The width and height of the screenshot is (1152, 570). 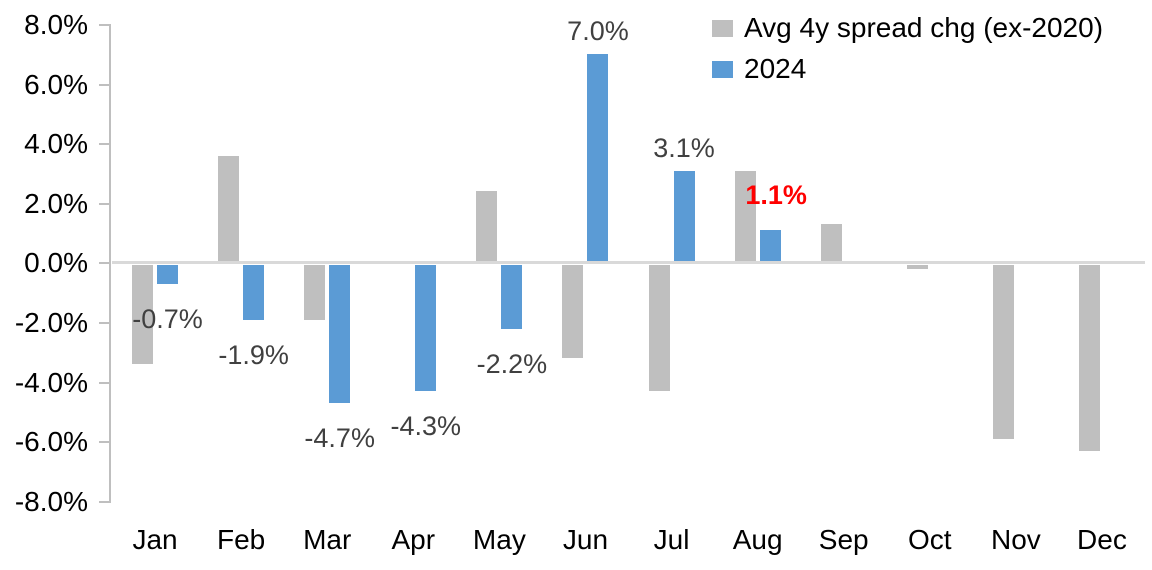 I want to click on bar-2024-mar, so click(x=340, y=334).